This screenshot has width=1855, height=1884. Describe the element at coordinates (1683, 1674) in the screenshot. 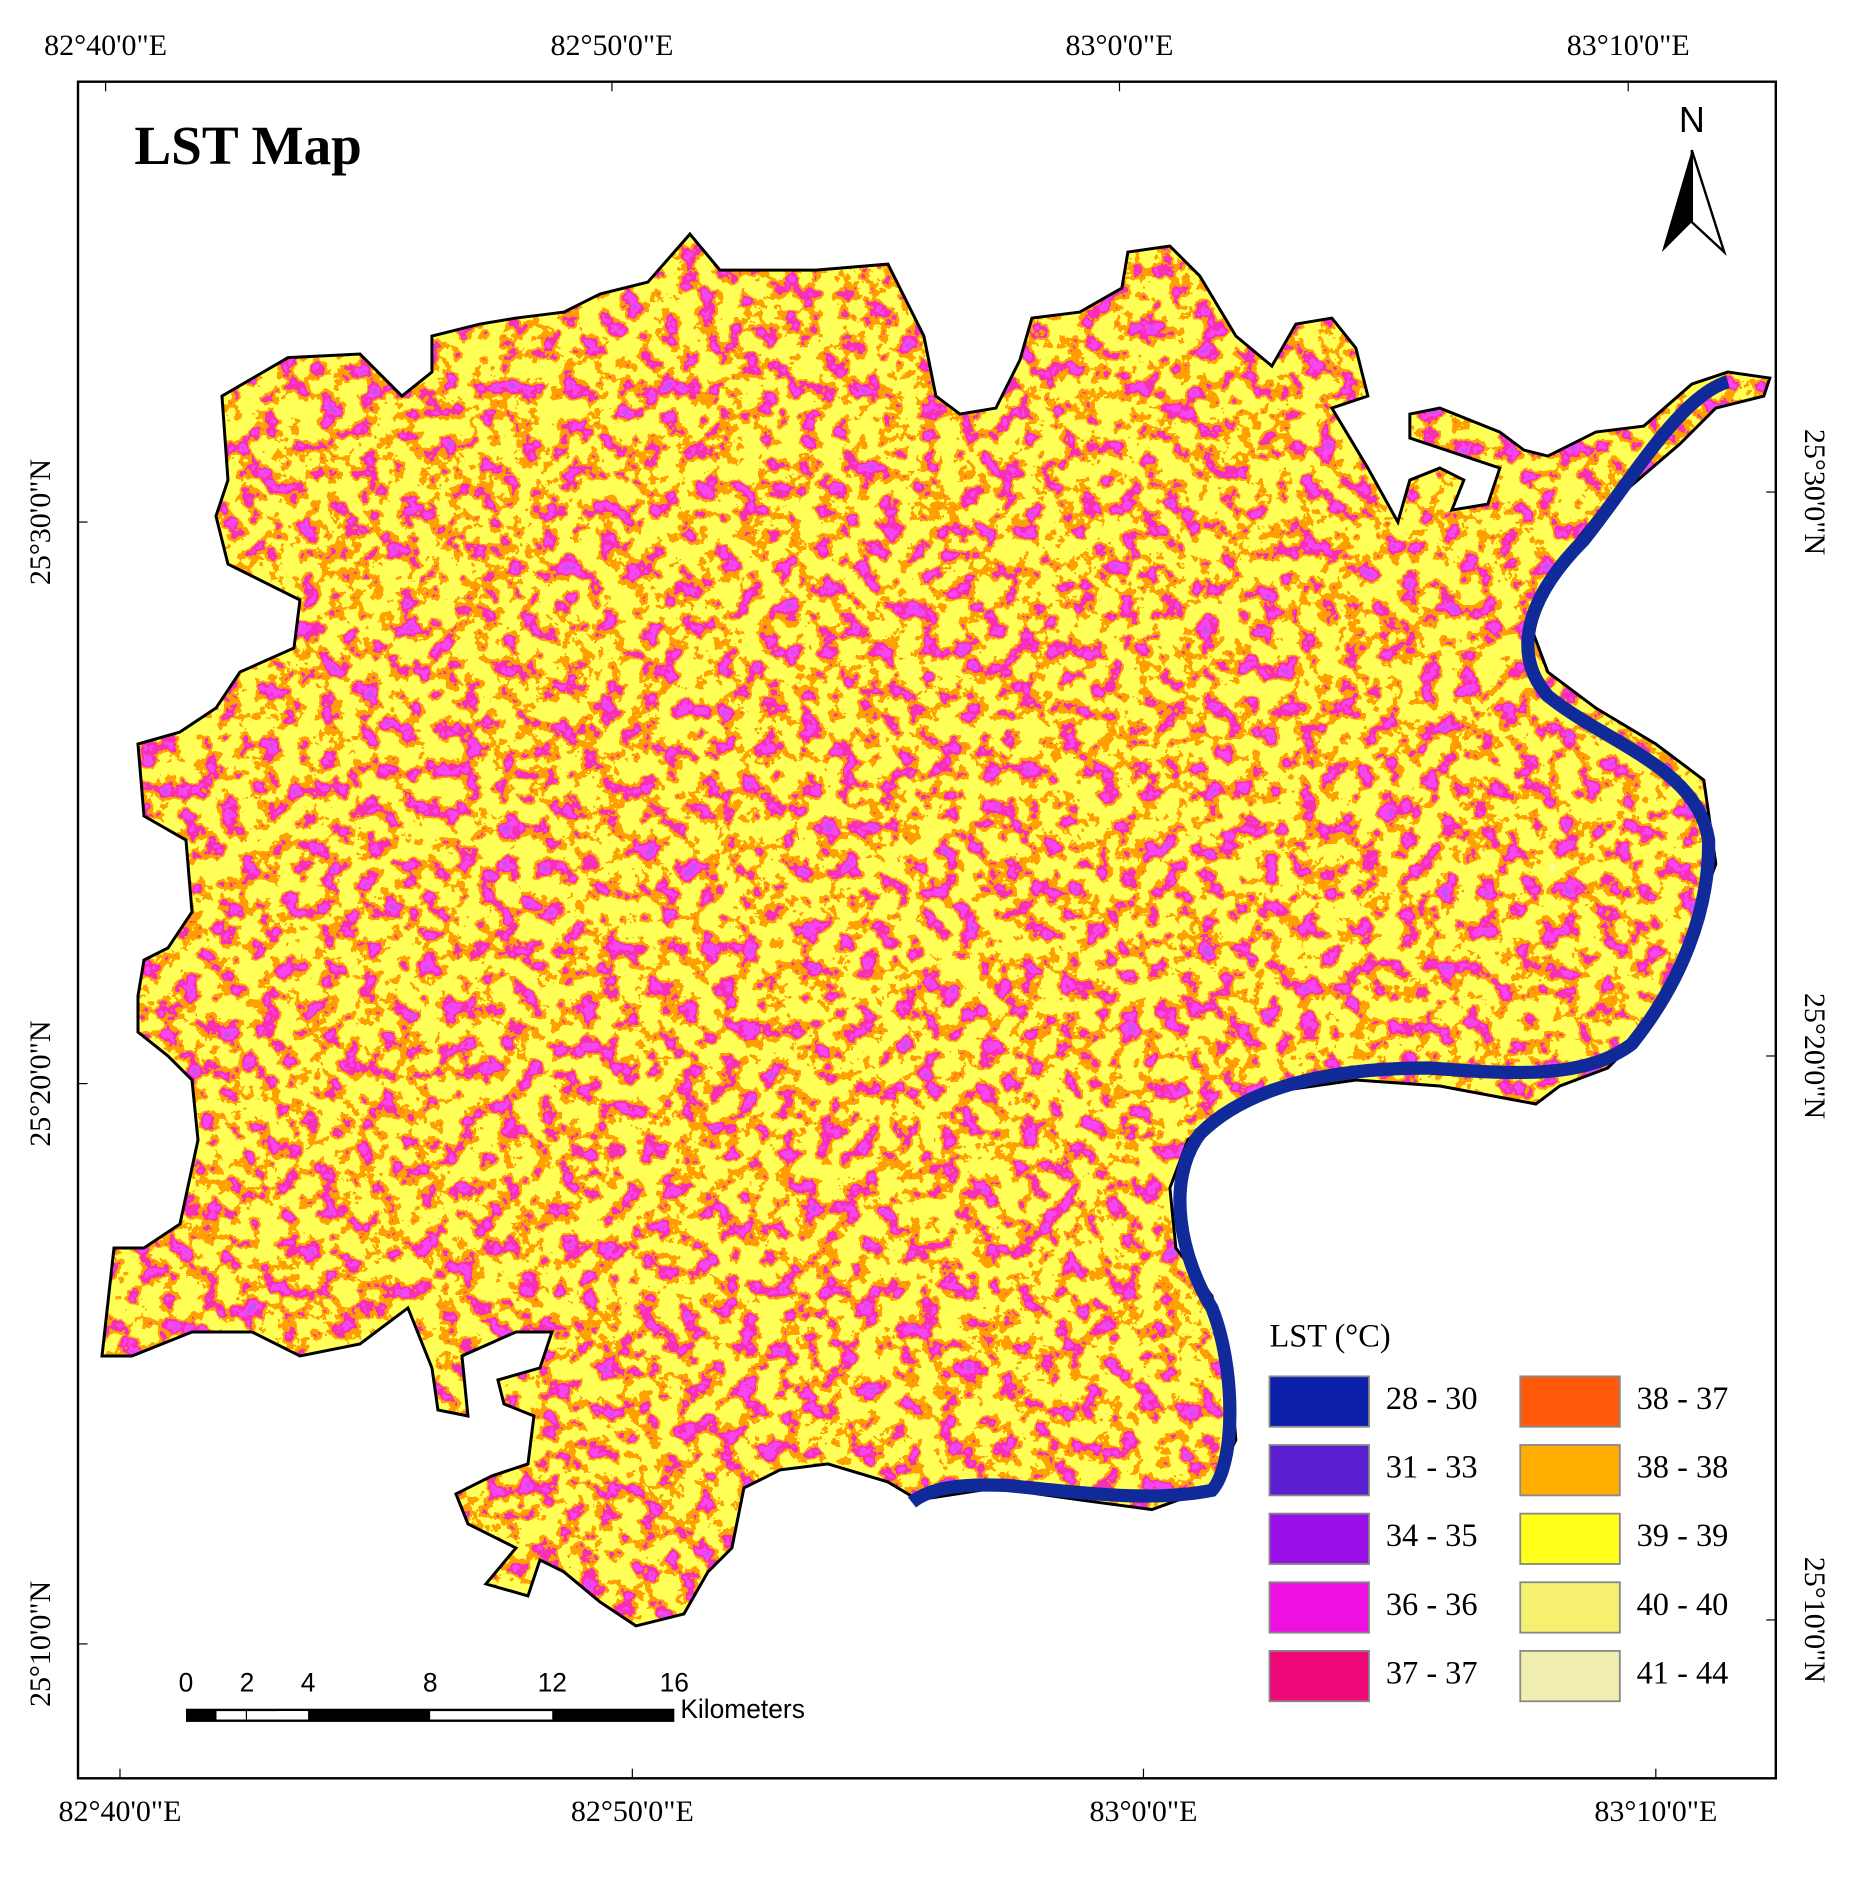

I see `legend-label: 41 - 44` at that location.